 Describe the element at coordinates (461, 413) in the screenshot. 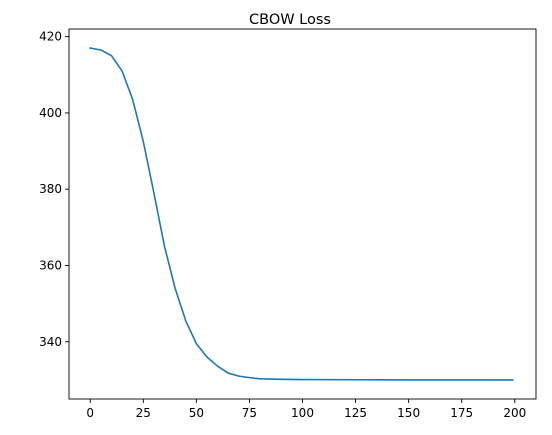

I see `x-tick-label: 175` at that location.